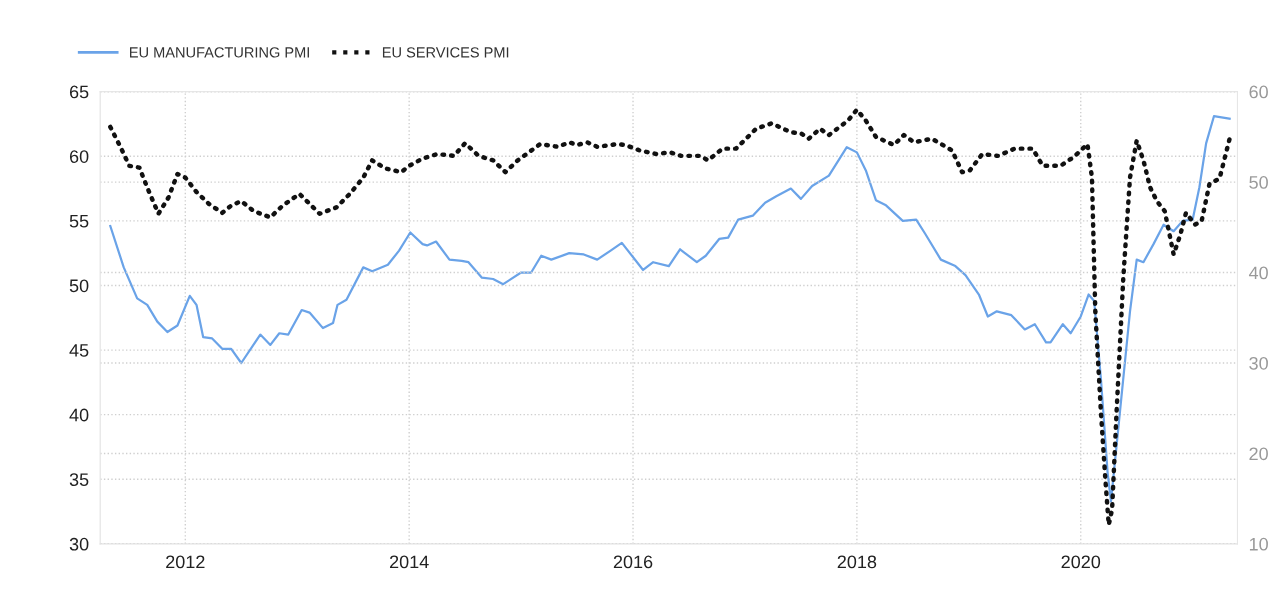  I want to click on y2-tick-label: 10, so click(1258, 544).